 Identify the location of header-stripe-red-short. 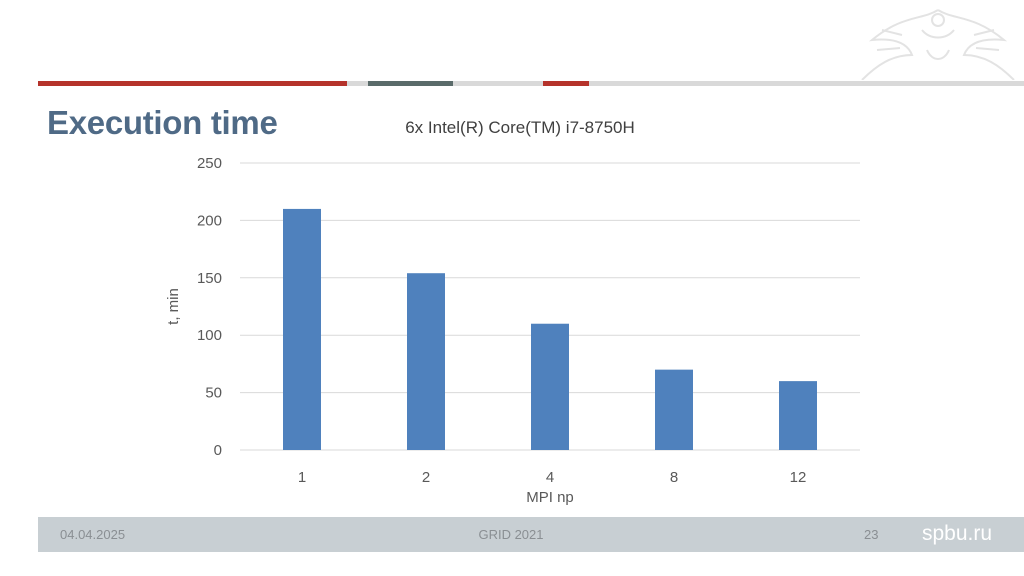
(566, 83).